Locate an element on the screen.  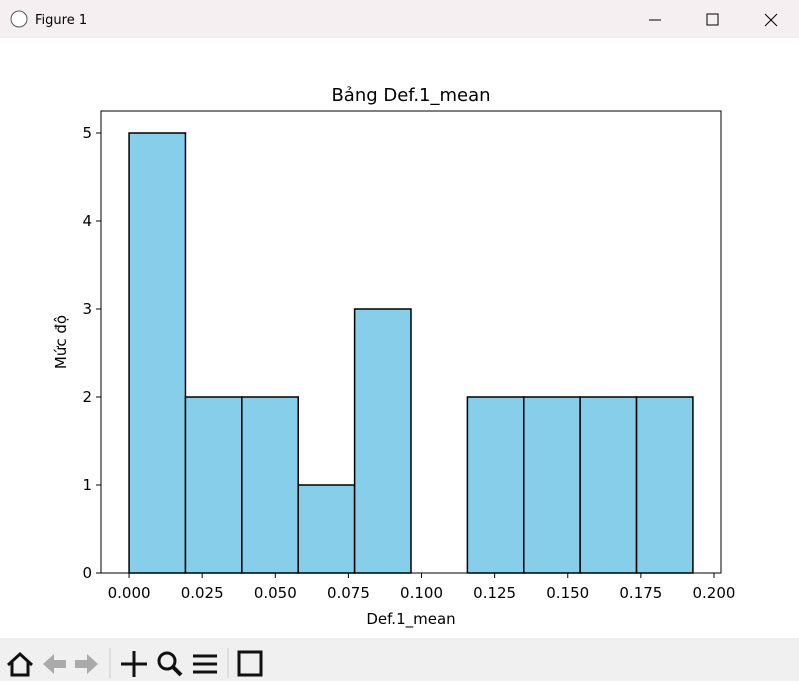
y-tick-label: 4 is located at coordinates (87, 221).